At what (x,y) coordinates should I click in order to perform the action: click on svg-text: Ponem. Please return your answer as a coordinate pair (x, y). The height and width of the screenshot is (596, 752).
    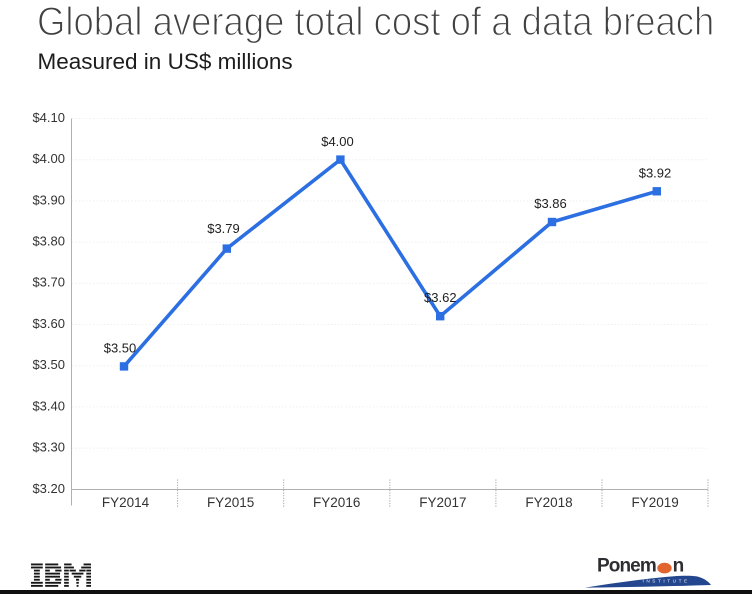
    Looking at the image, I should click on (626, 566).